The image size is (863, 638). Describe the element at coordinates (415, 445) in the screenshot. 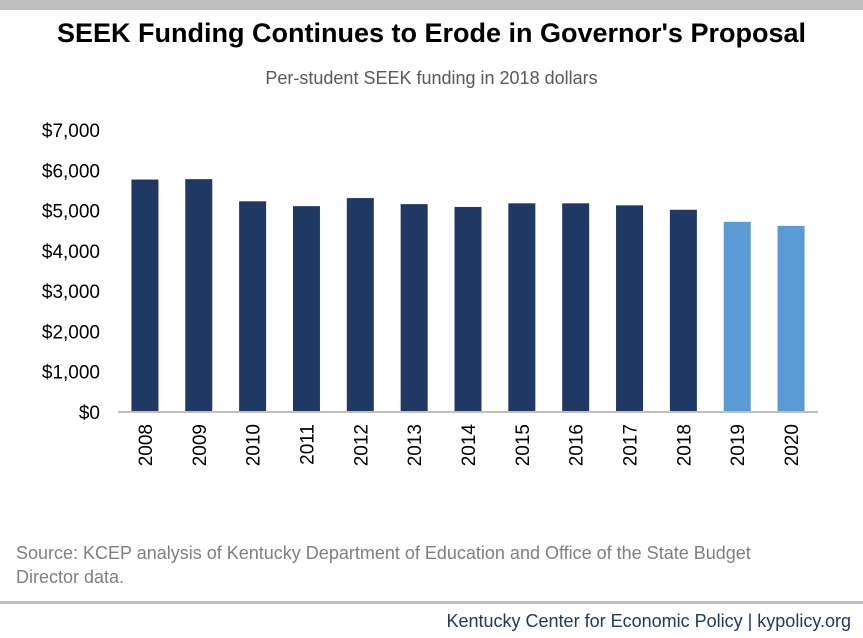

I see `x-tick-label: 2013` at that location.